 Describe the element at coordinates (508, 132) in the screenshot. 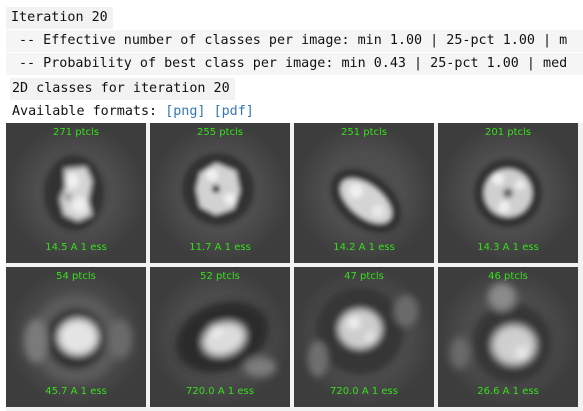

I see `particle-count: 201 ptcls` at that location.